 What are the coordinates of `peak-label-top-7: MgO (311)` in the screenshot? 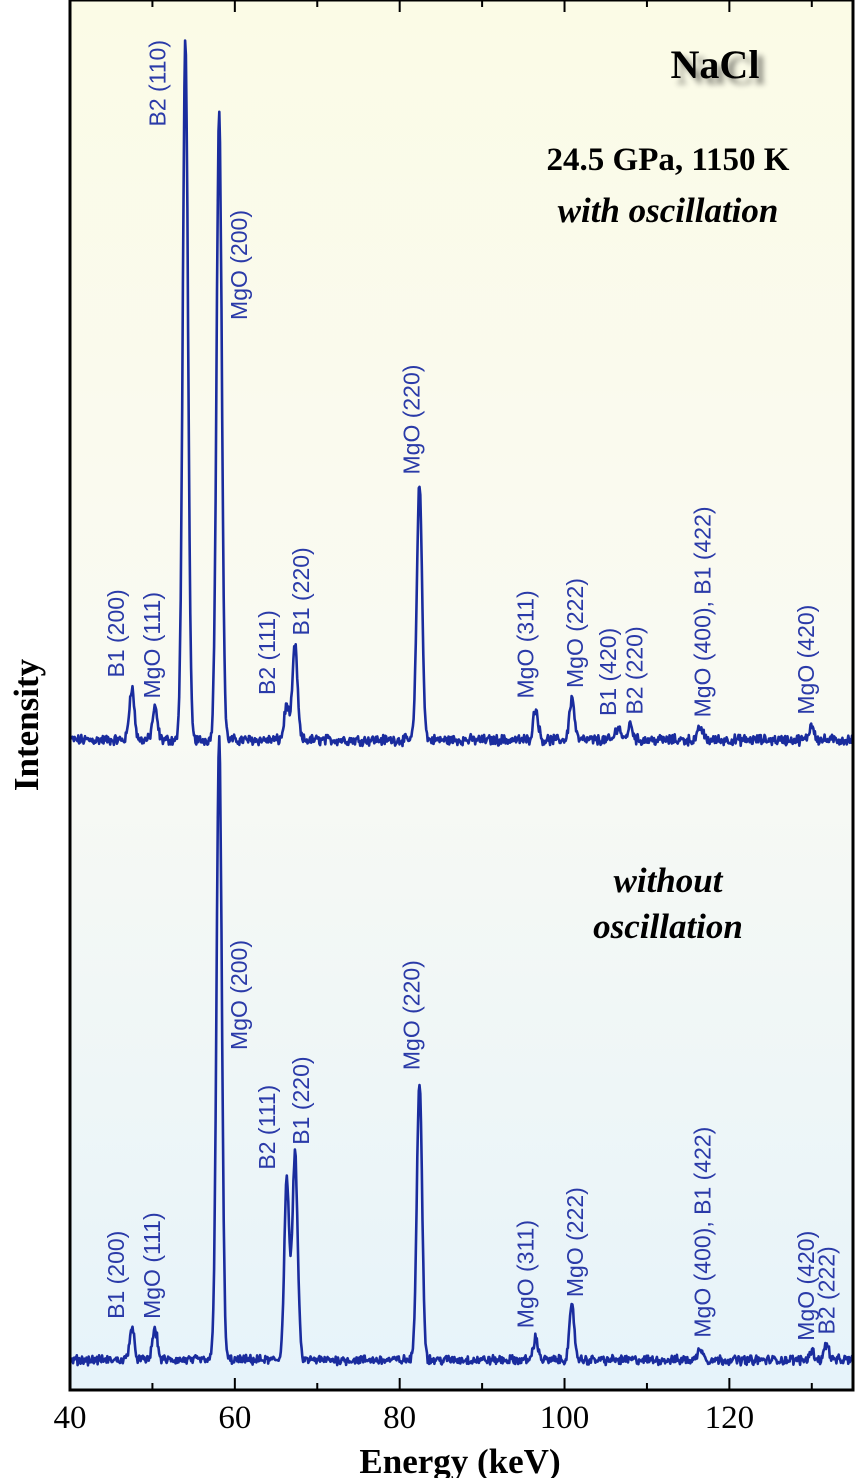 It's located at (526, 644).